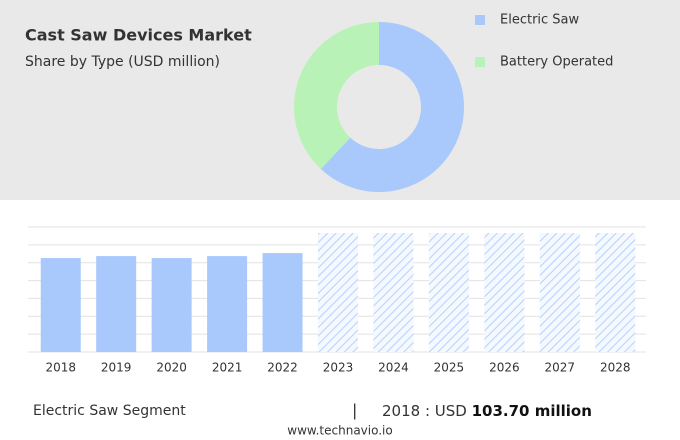 The width and height of the screenshot is (680, 440). Describe the element at coordinates (560, 368) in the screenshot. I see `x-tick-label: 2027` at that location.